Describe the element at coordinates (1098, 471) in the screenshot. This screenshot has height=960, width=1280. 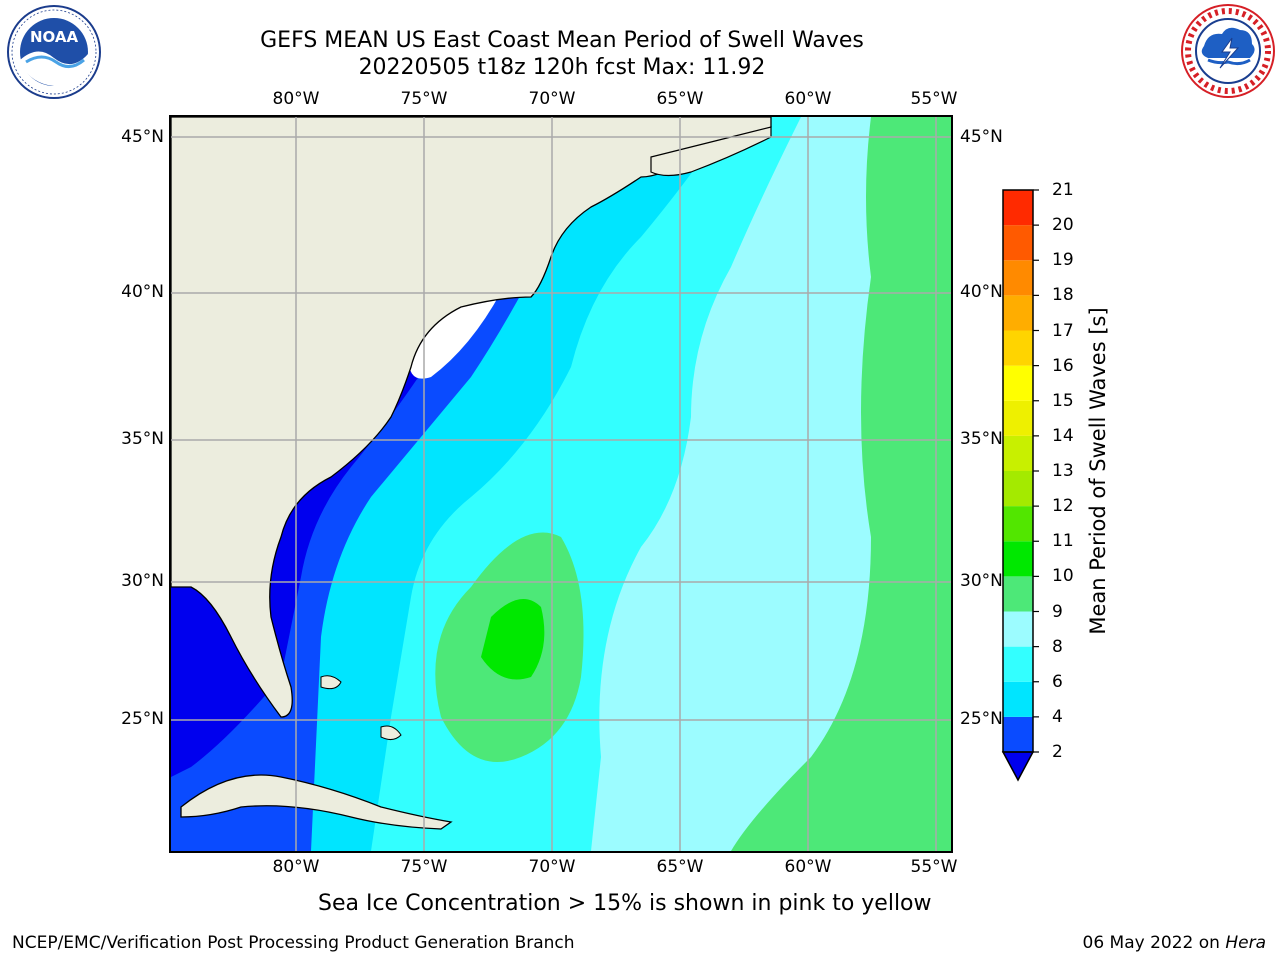
I see `colorbar-title: Mean Period of Swell Waves [s]` at that location.